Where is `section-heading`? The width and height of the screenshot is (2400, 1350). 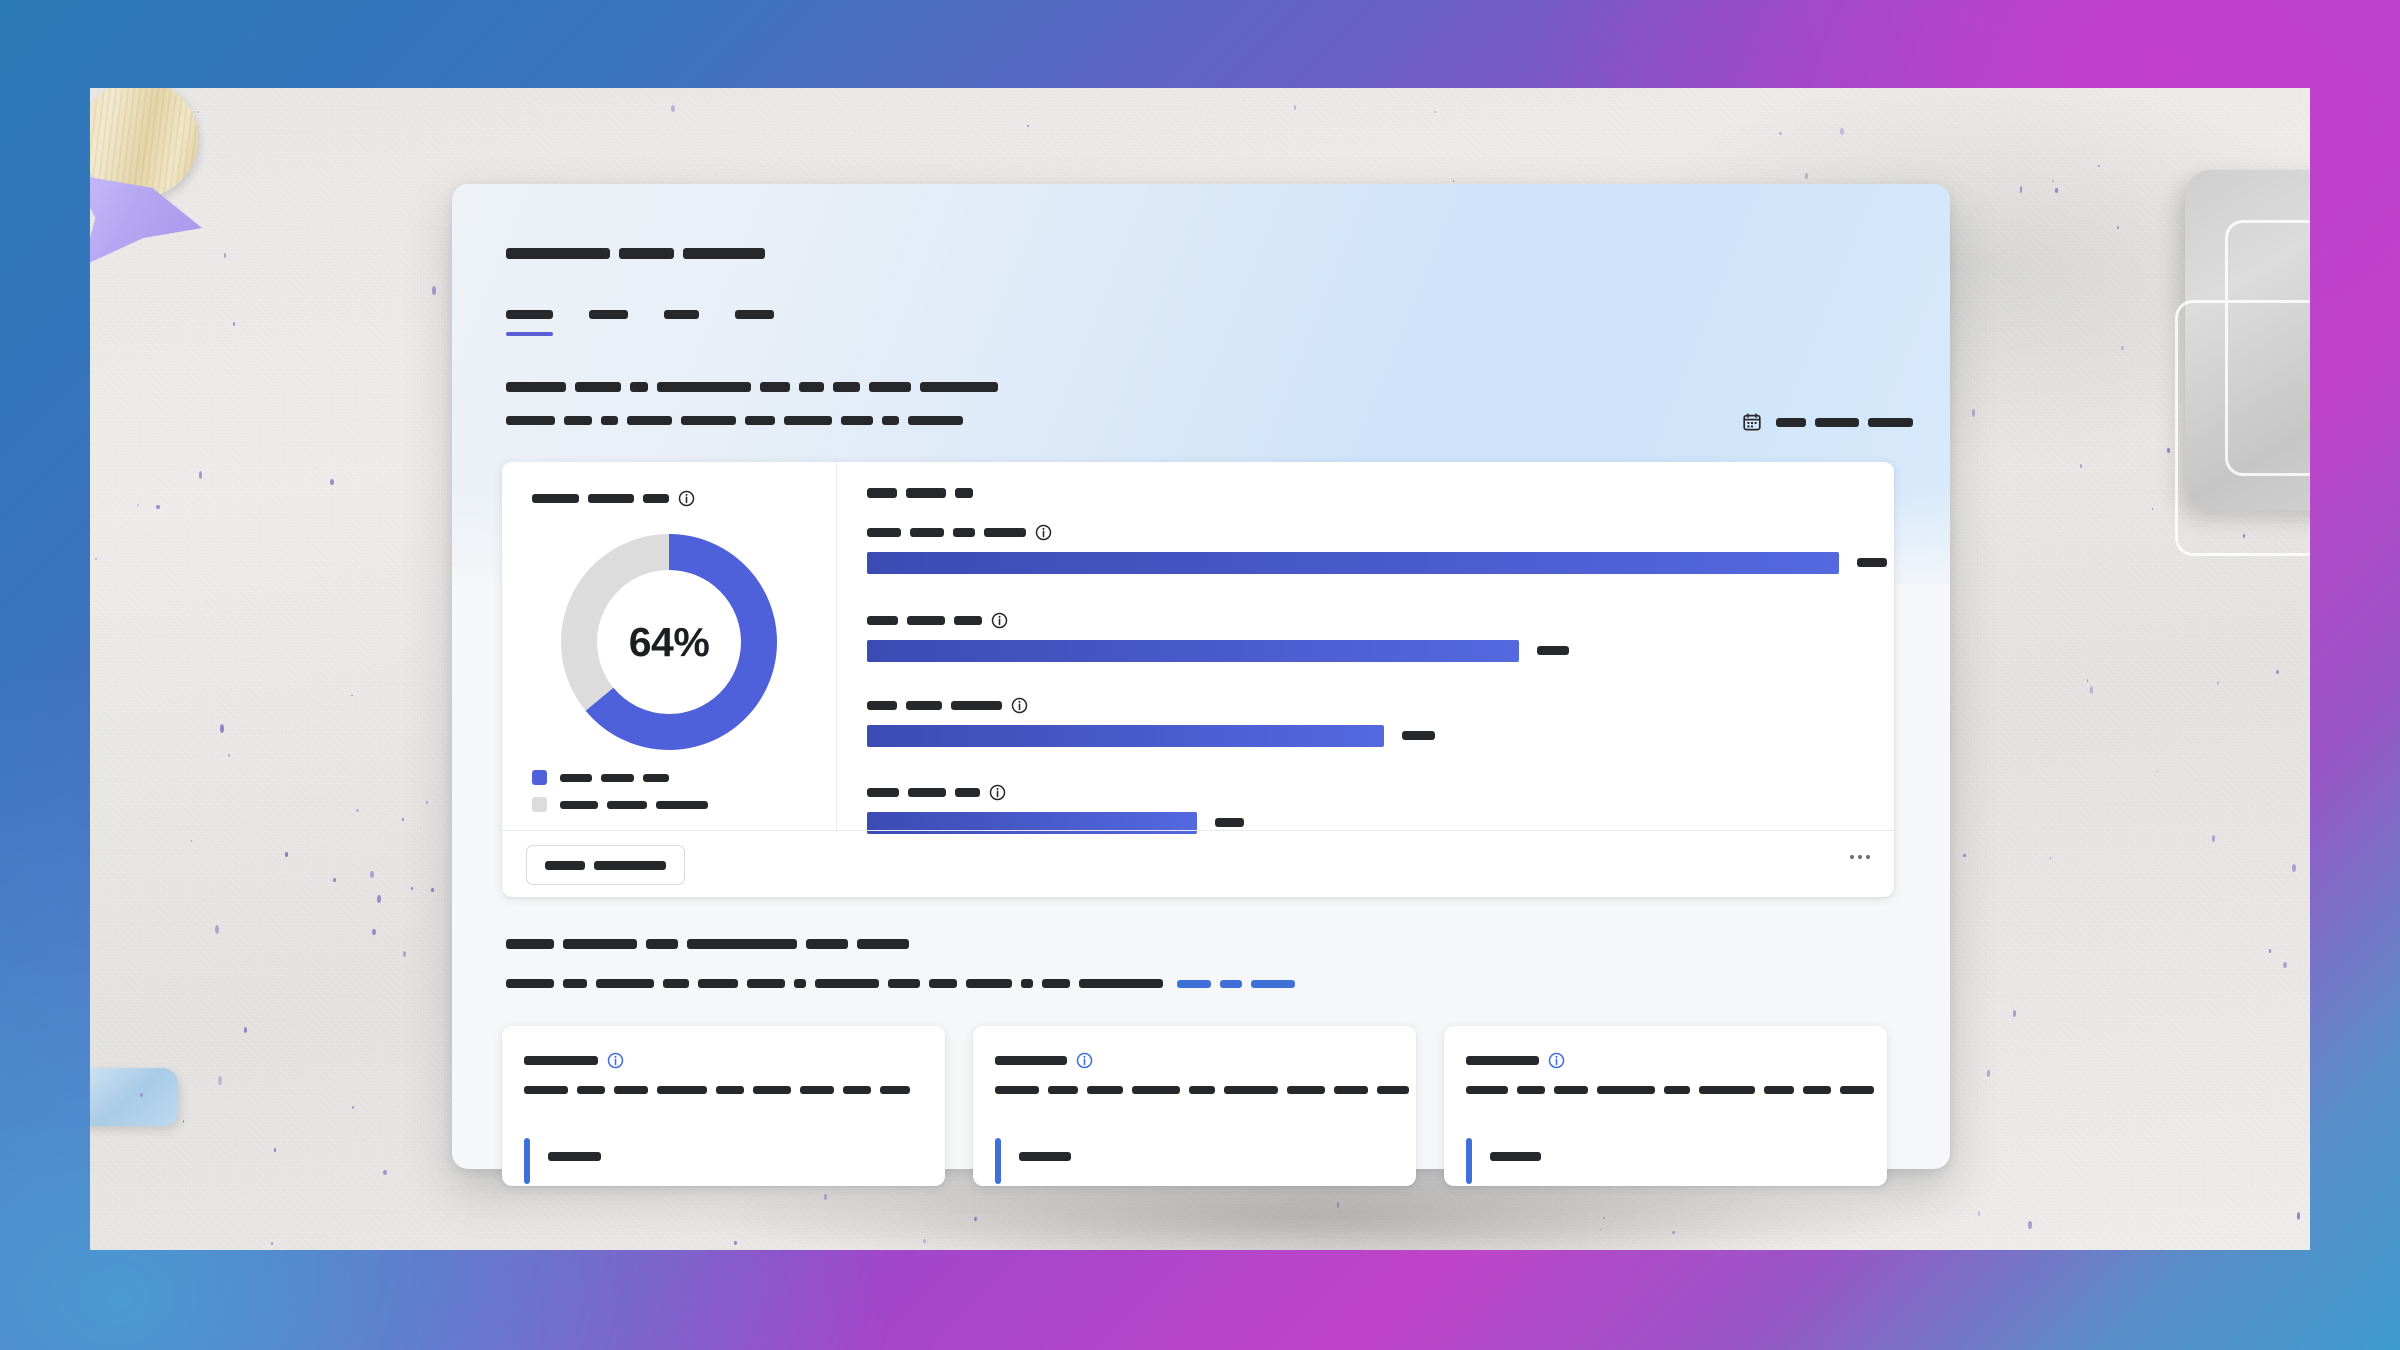
section-heading is located at coordinates (752, 387).